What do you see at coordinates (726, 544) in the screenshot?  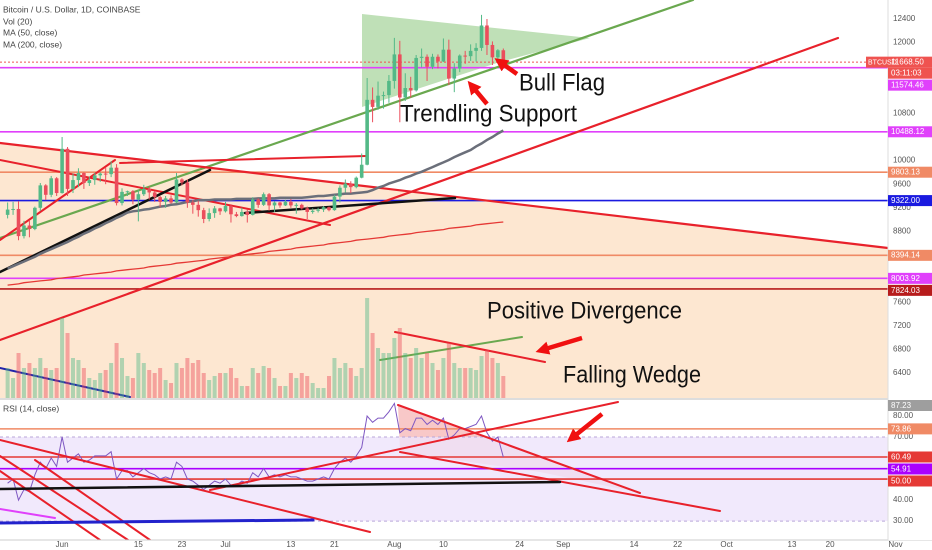 I see `x-tick-label: Oct` at bounding box center [726, 544].